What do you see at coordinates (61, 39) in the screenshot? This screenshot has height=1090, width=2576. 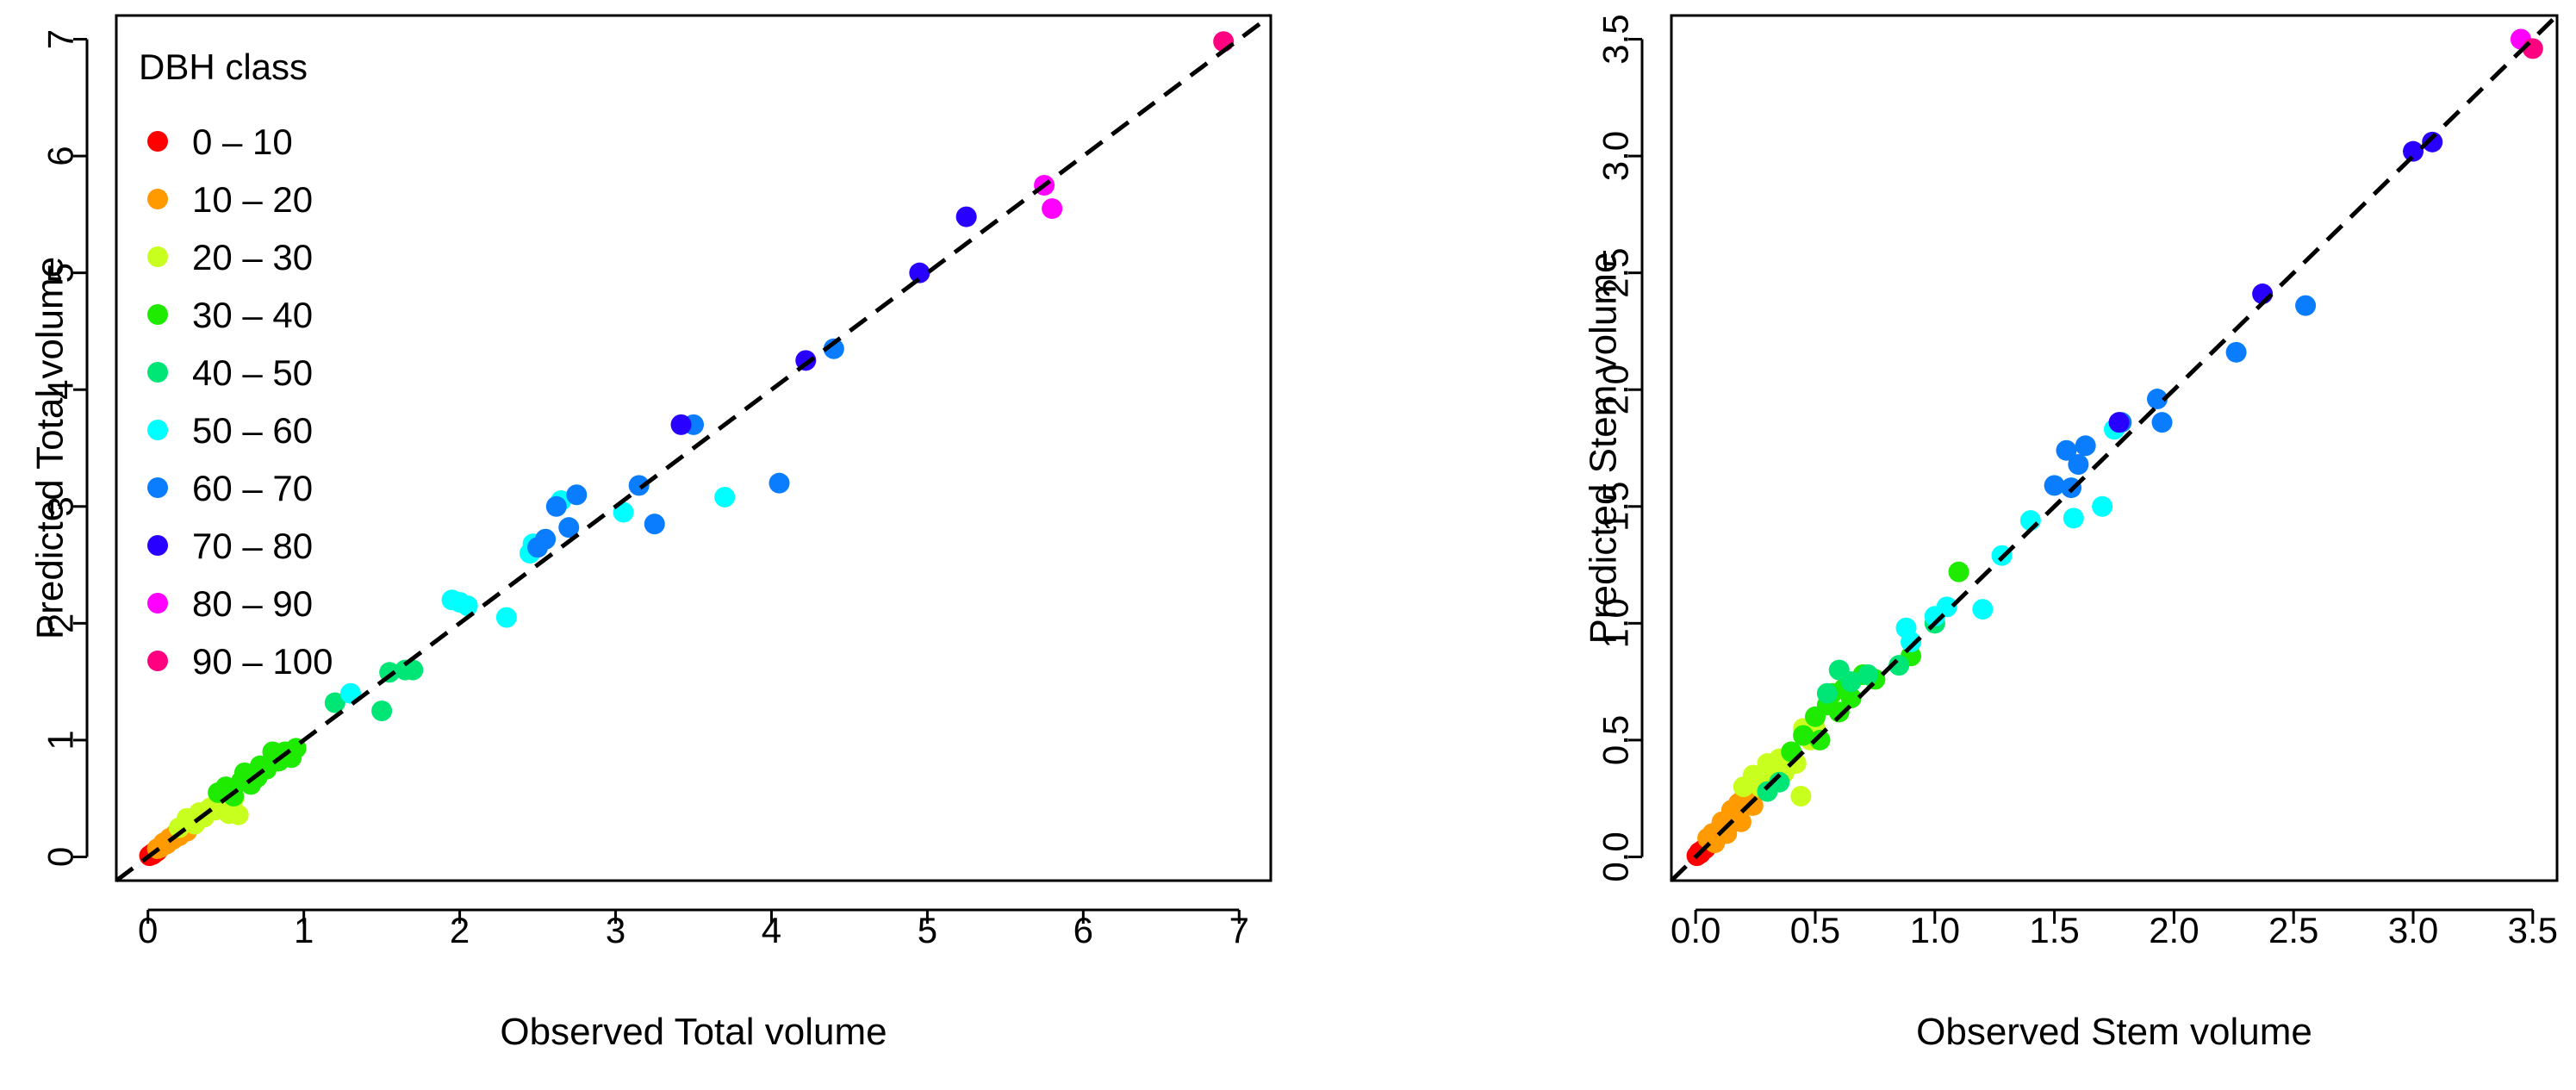 I see `y-tick-label: 7` at bounding box center [61, 39].